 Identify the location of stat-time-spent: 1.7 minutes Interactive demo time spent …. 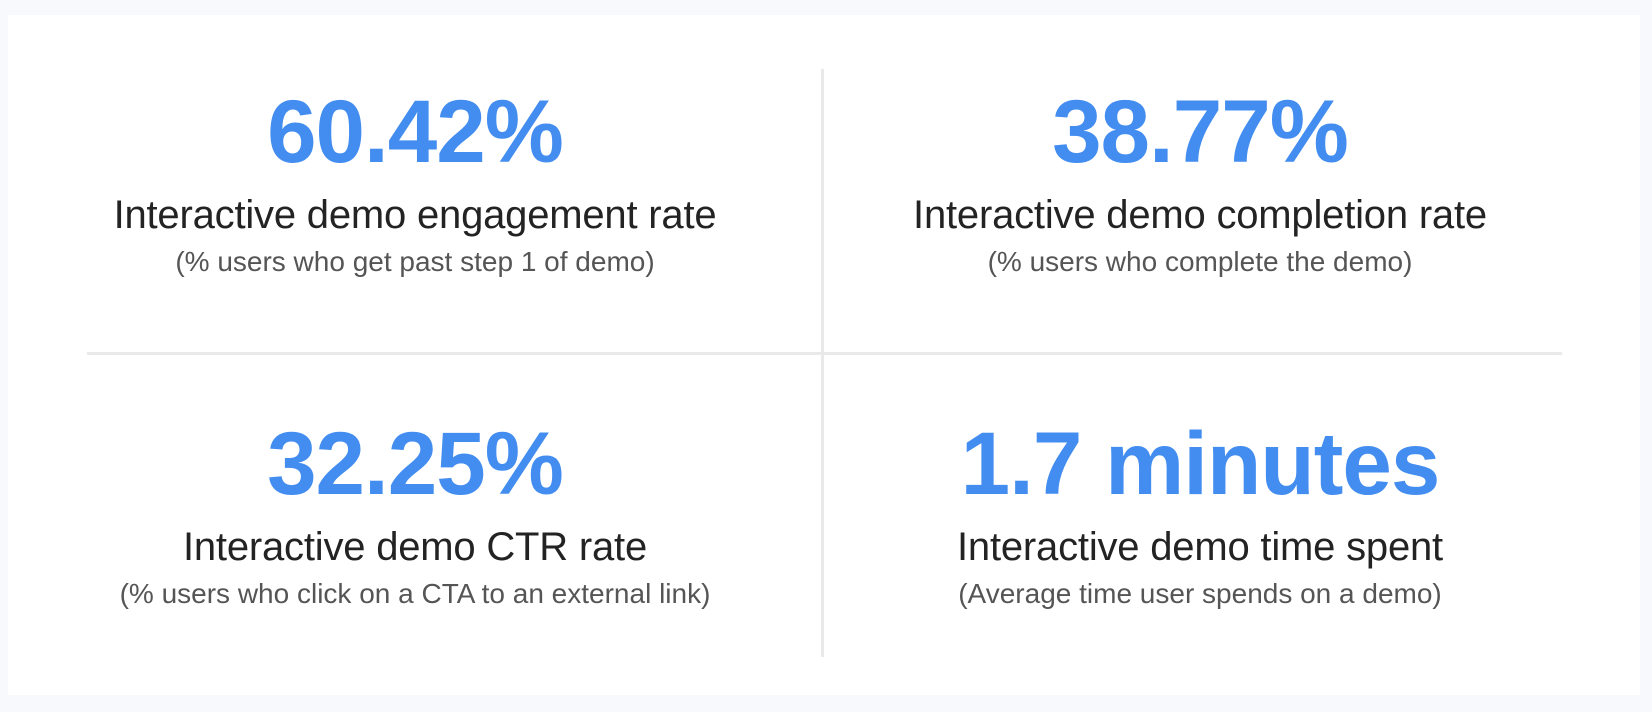
(1200, 512).